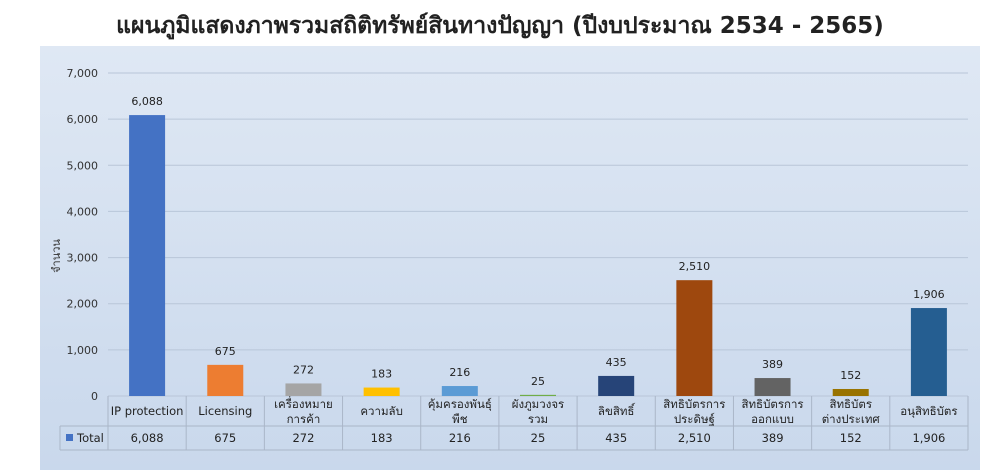 This screenshot has height=476, width=1000. Describe the element at coordinates (381, 411) in the screenshot. I see `x-tick-label: ความลับ` at that location.